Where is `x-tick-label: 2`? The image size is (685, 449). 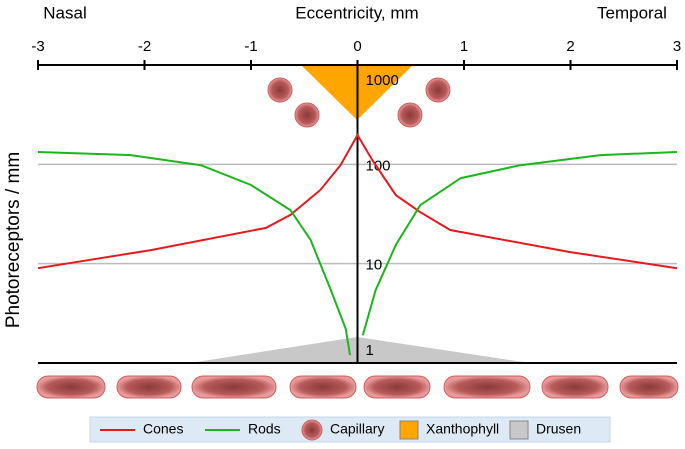
x-tick-label: 2 is located at coordinates (570, 46).